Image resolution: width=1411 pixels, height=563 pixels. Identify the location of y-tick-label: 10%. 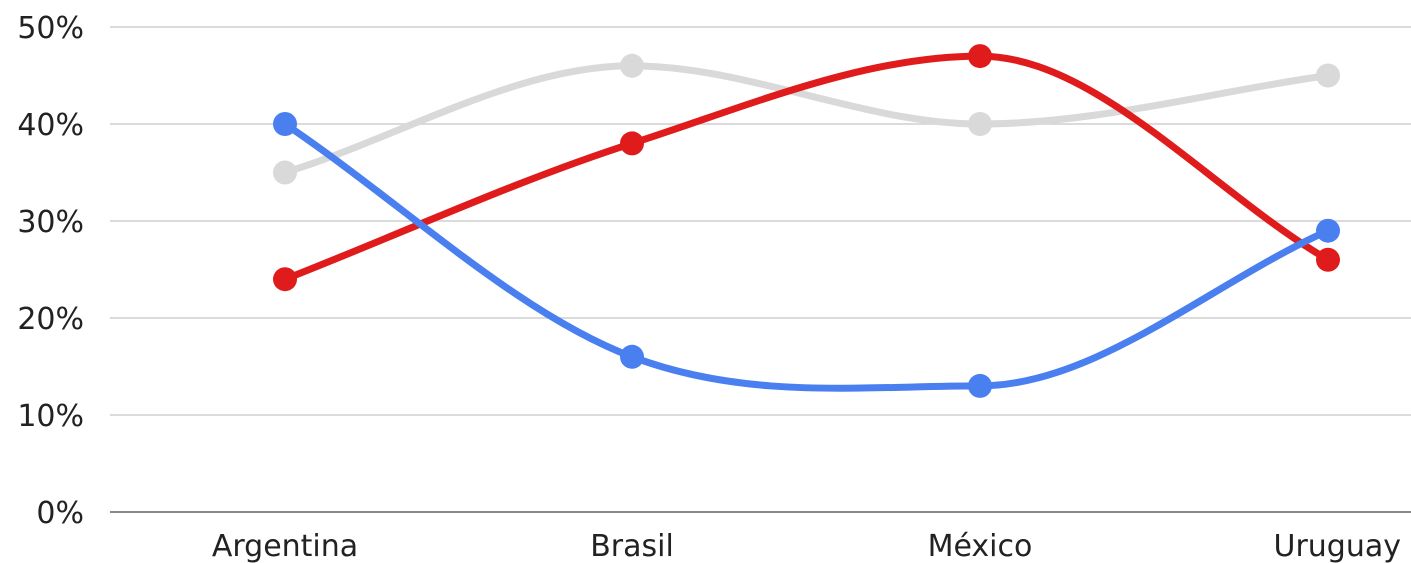
(50, 416).